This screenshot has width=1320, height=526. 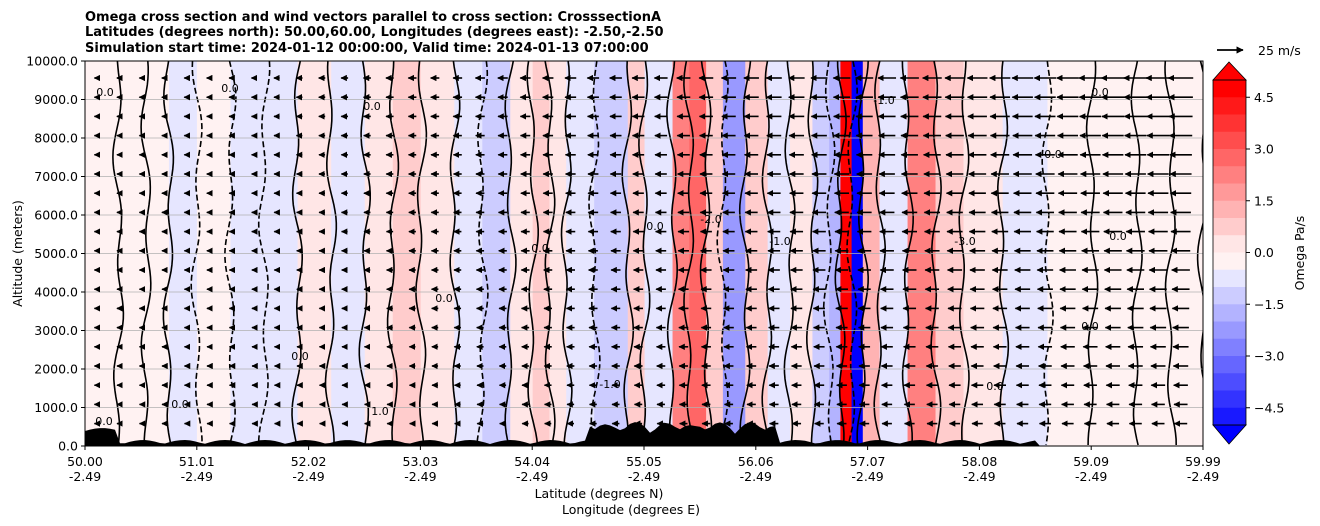 What do you see at coordinates (1229, 434) in the screenshot?
I see `colorbar-extend-min` at bounding box center [1229, 434].